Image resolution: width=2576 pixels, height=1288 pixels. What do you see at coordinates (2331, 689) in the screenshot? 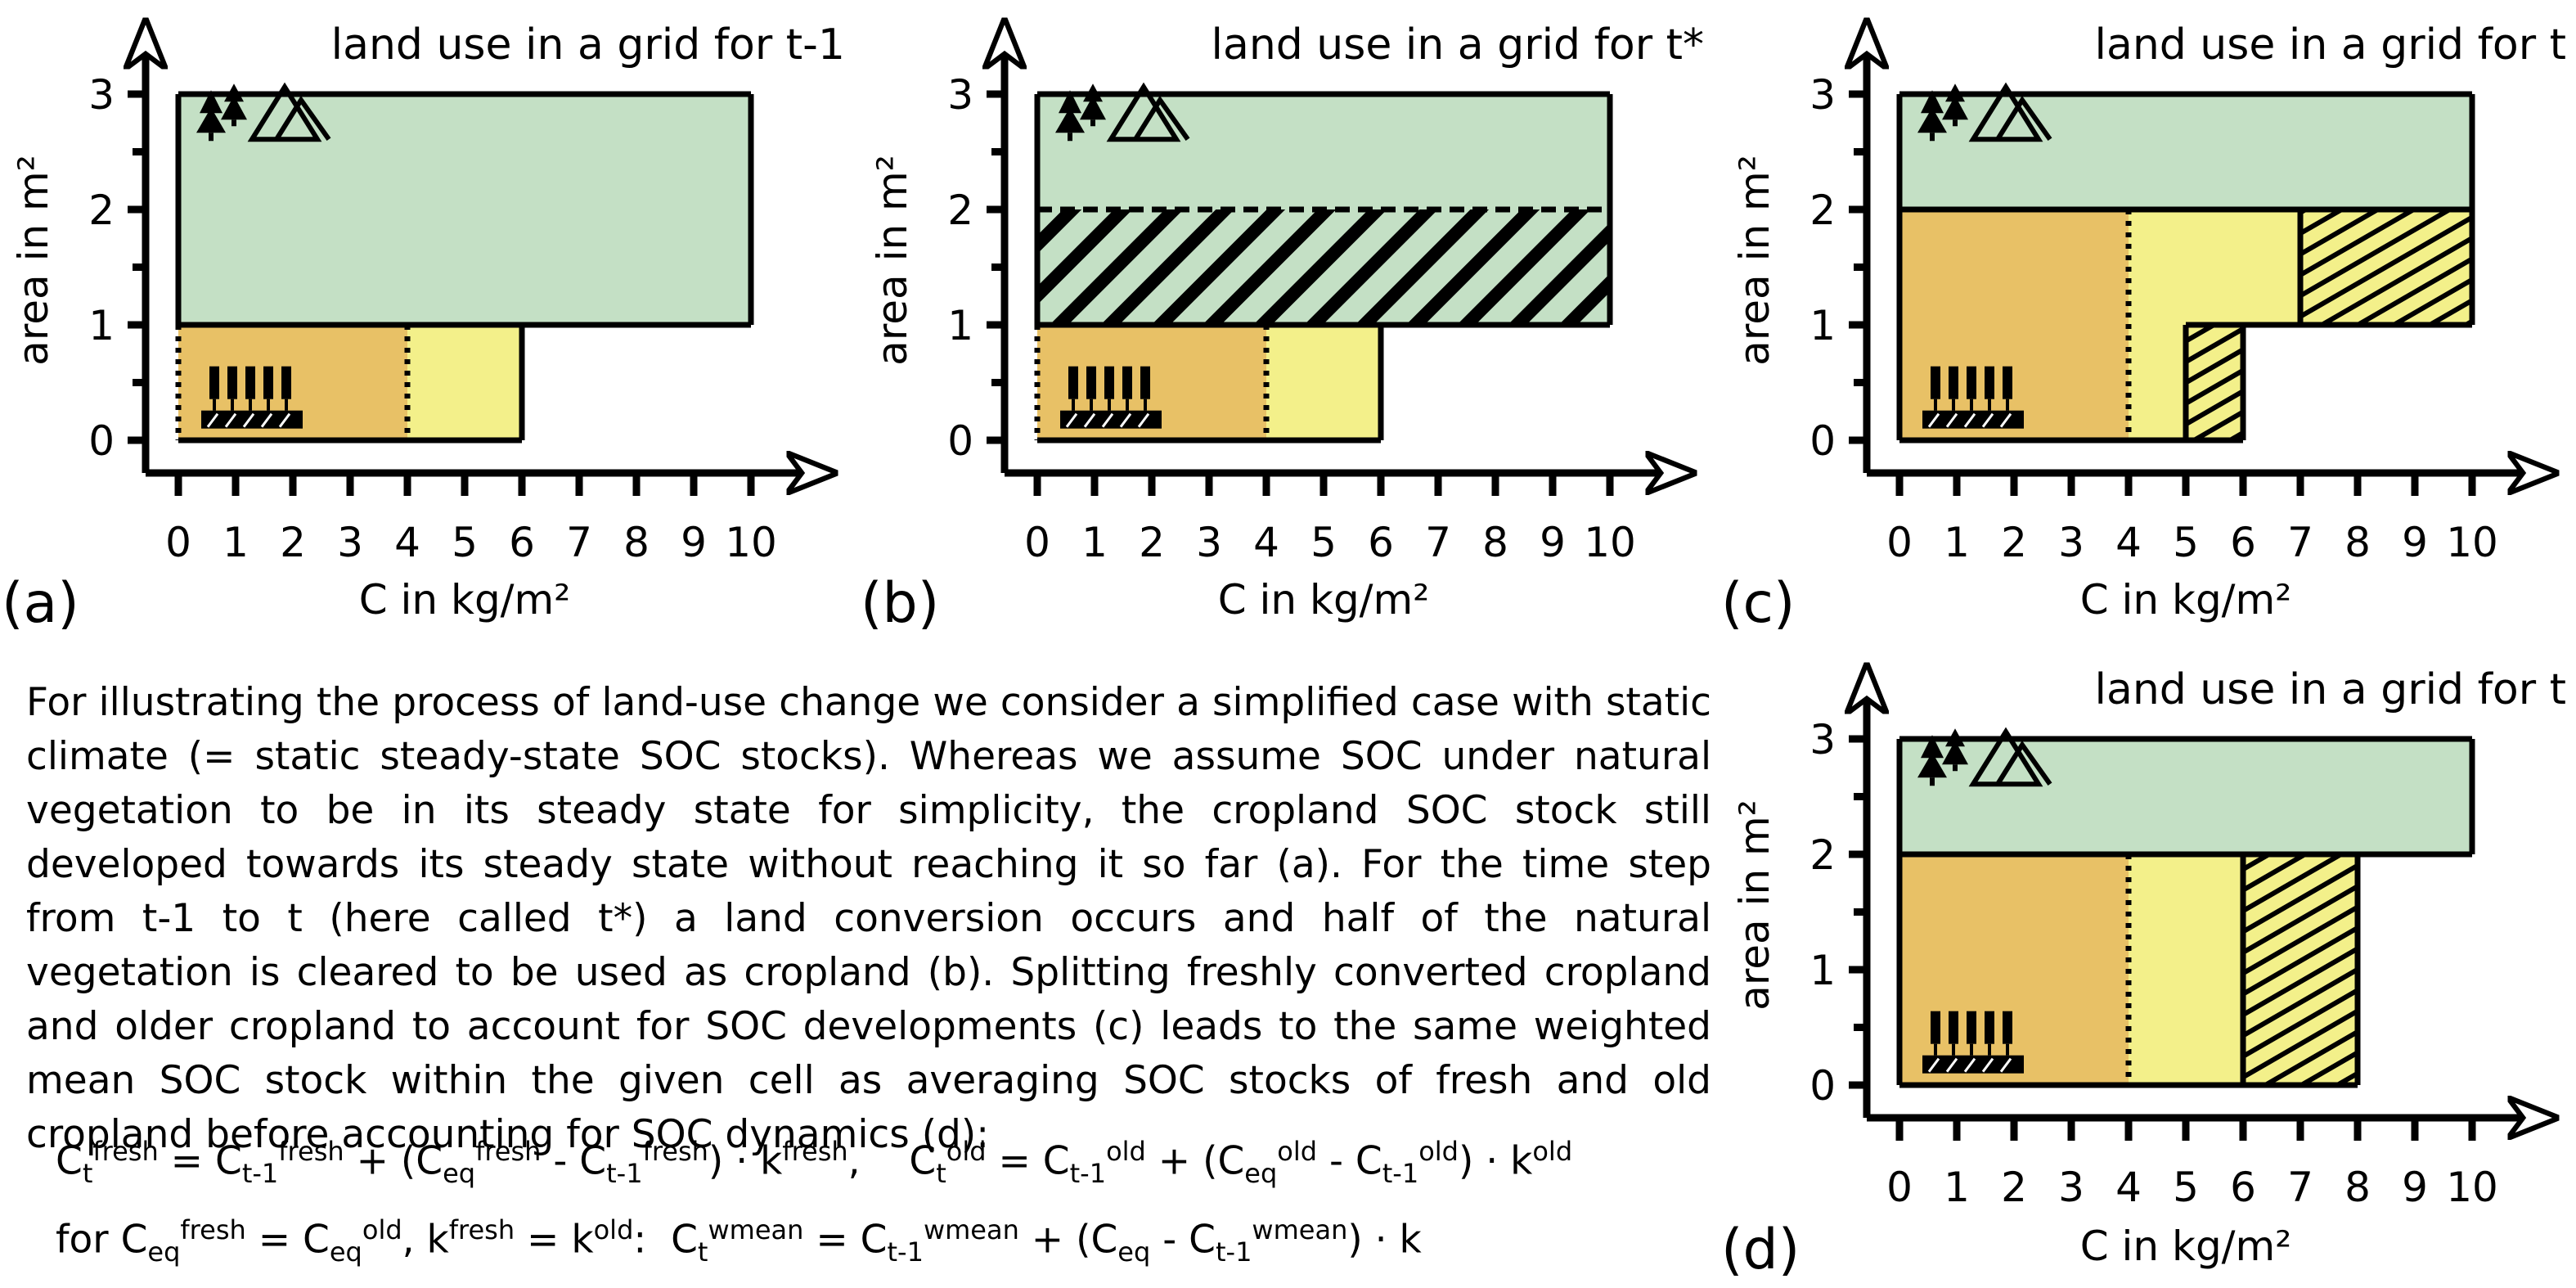
I see `panel-title: land use in a grid for t` at bounding box center [2331, 689].